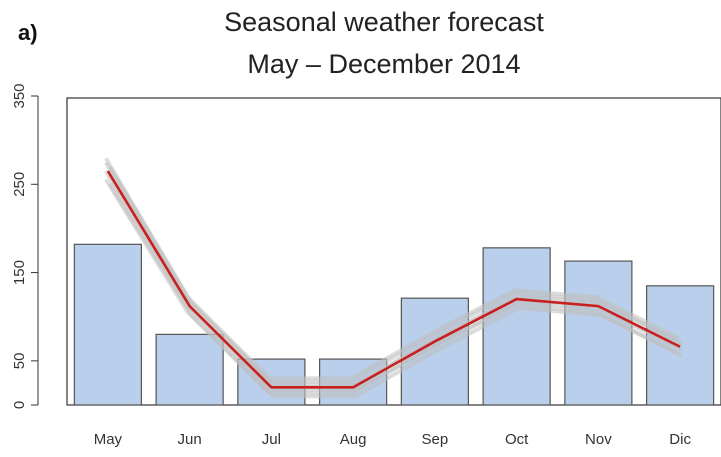 This screenshot has height=457, width=721. What do you see at coordinates (19, 361) in the screenshot?
I see `y-tick-label: 50` at bounding box center [19, 361].